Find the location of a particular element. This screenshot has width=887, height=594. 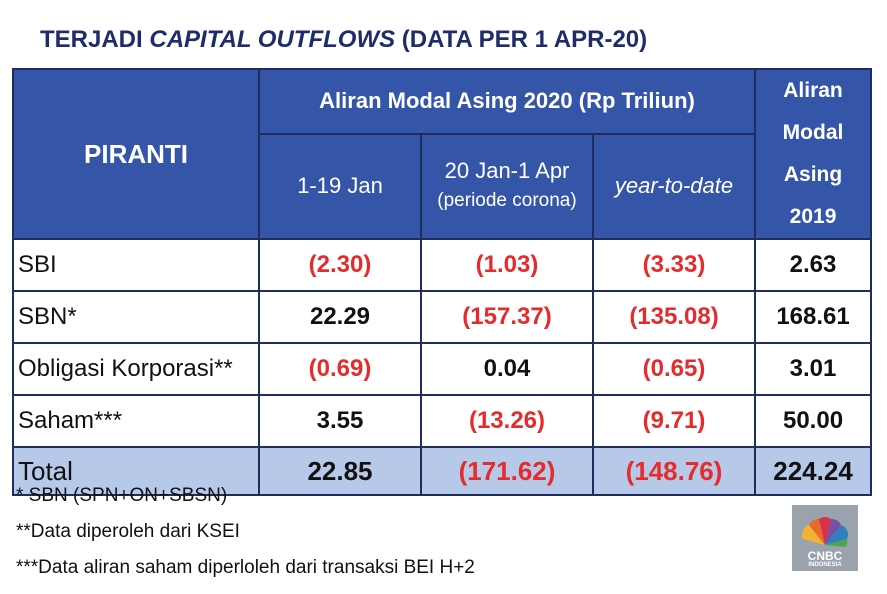

table-row-sbi: SBI (2.30) (1.03) (3.33) 2.63 is located at coordinates (442, 265).